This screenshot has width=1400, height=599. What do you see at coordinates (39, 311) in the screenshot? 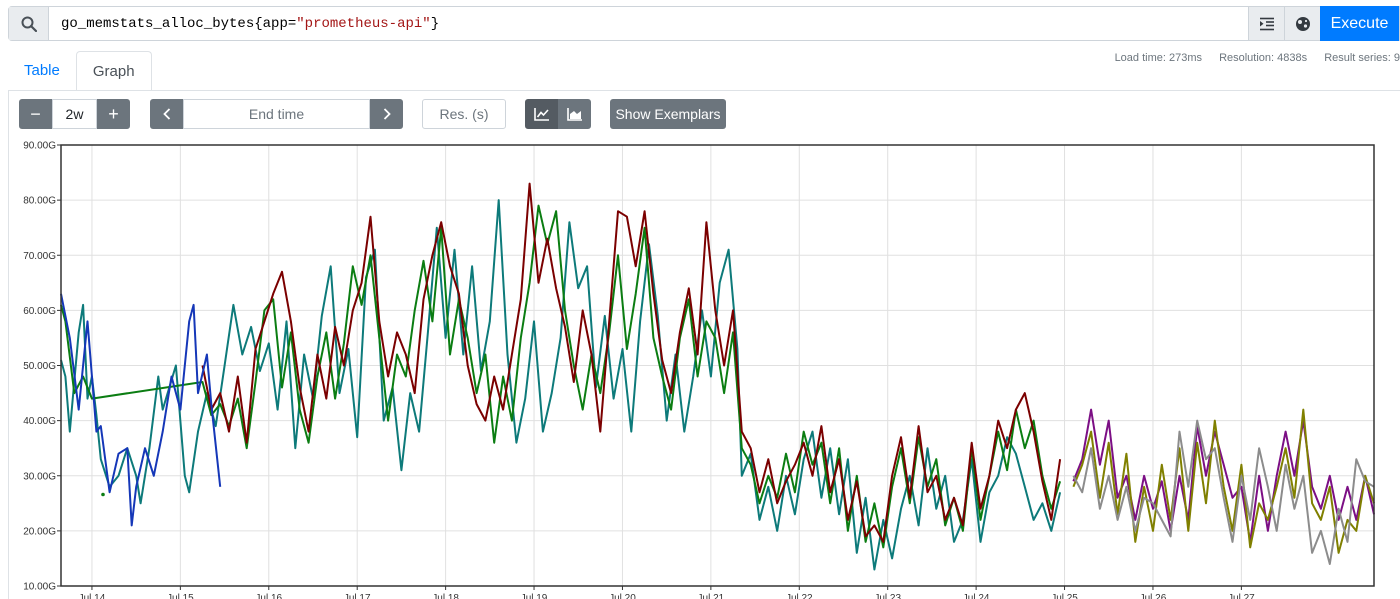
I see `y-tick-label: 60.00G` at bounding box center [39, 311].